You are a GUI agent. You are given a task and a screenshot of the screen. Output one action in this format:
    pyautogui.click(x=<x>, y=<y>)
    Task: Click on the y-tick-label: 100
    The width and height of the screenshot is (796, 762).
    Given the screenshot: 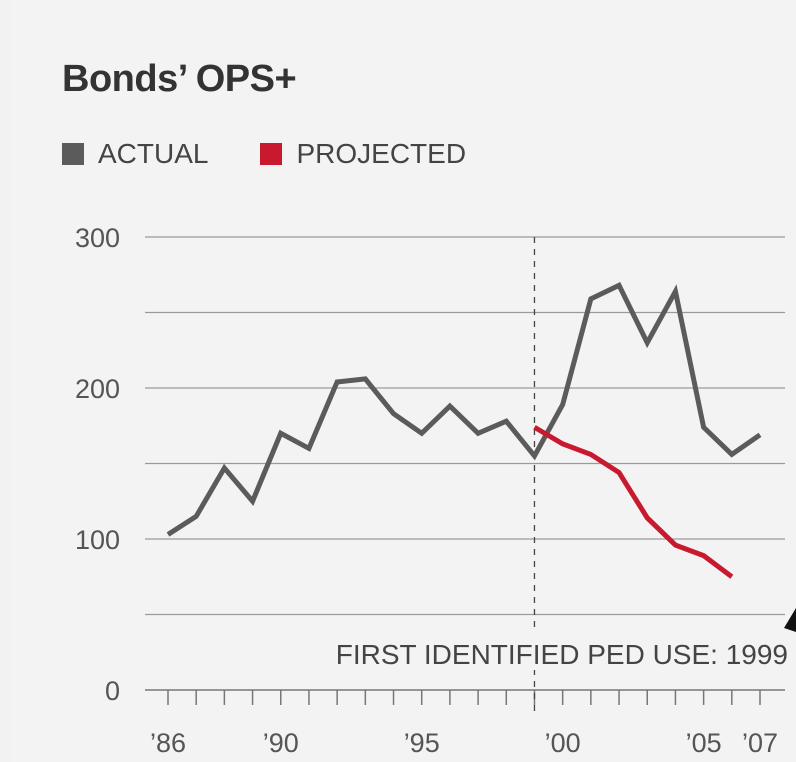 What is the action you would take?
    pyautogui.click(x=97, y=540)
    